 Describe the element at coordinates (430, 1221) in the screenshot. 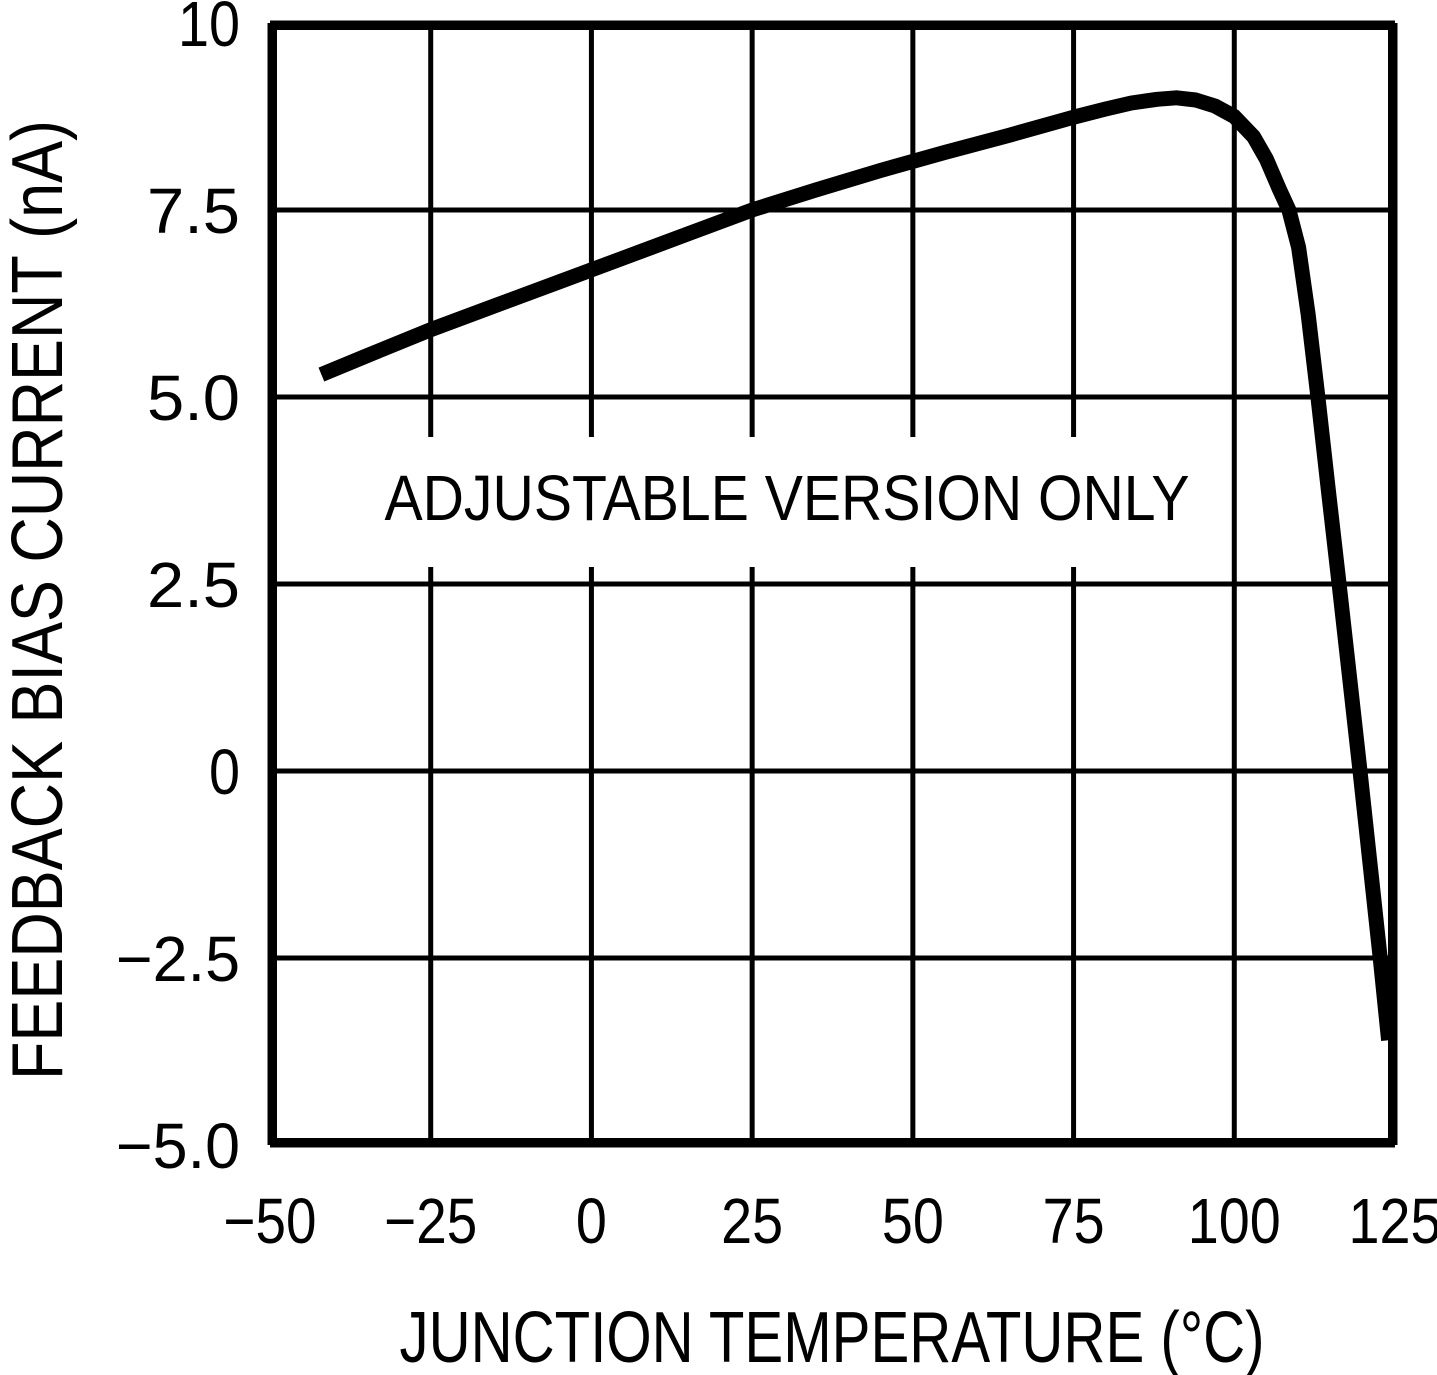

I see `x-tick-label: −25` at that location.